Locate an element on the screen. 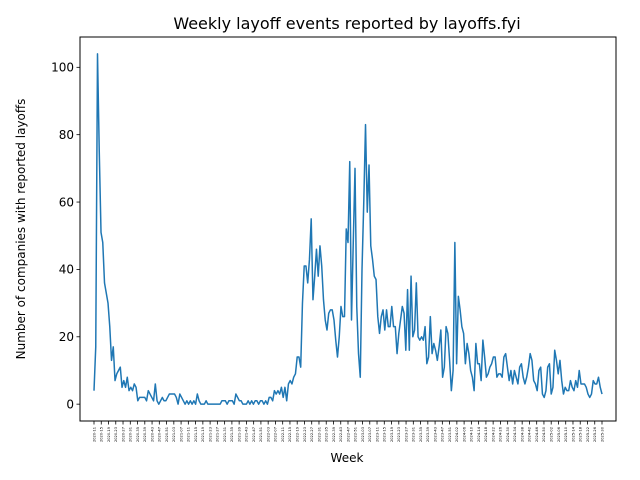 Image resolution: width=640 pixels, height=480 pixels. x-tick-label: 2022-43 is located at coordinates (341, 434).